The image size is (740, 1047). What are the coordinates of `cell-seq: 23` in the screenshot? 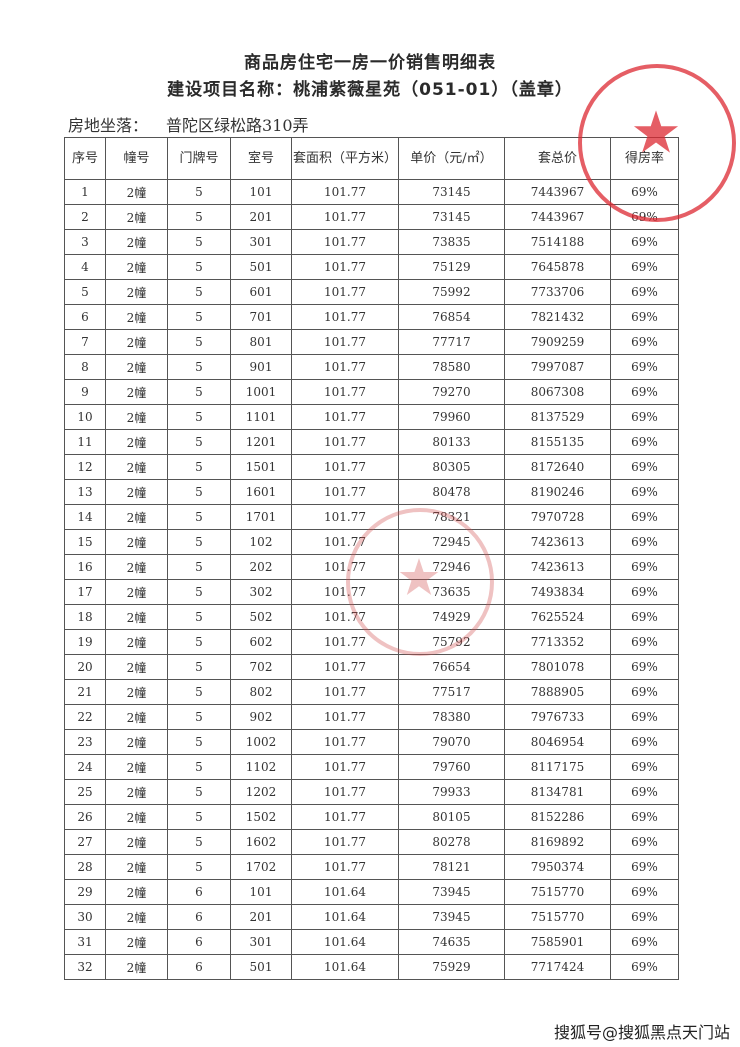 It's located at (85, 742).